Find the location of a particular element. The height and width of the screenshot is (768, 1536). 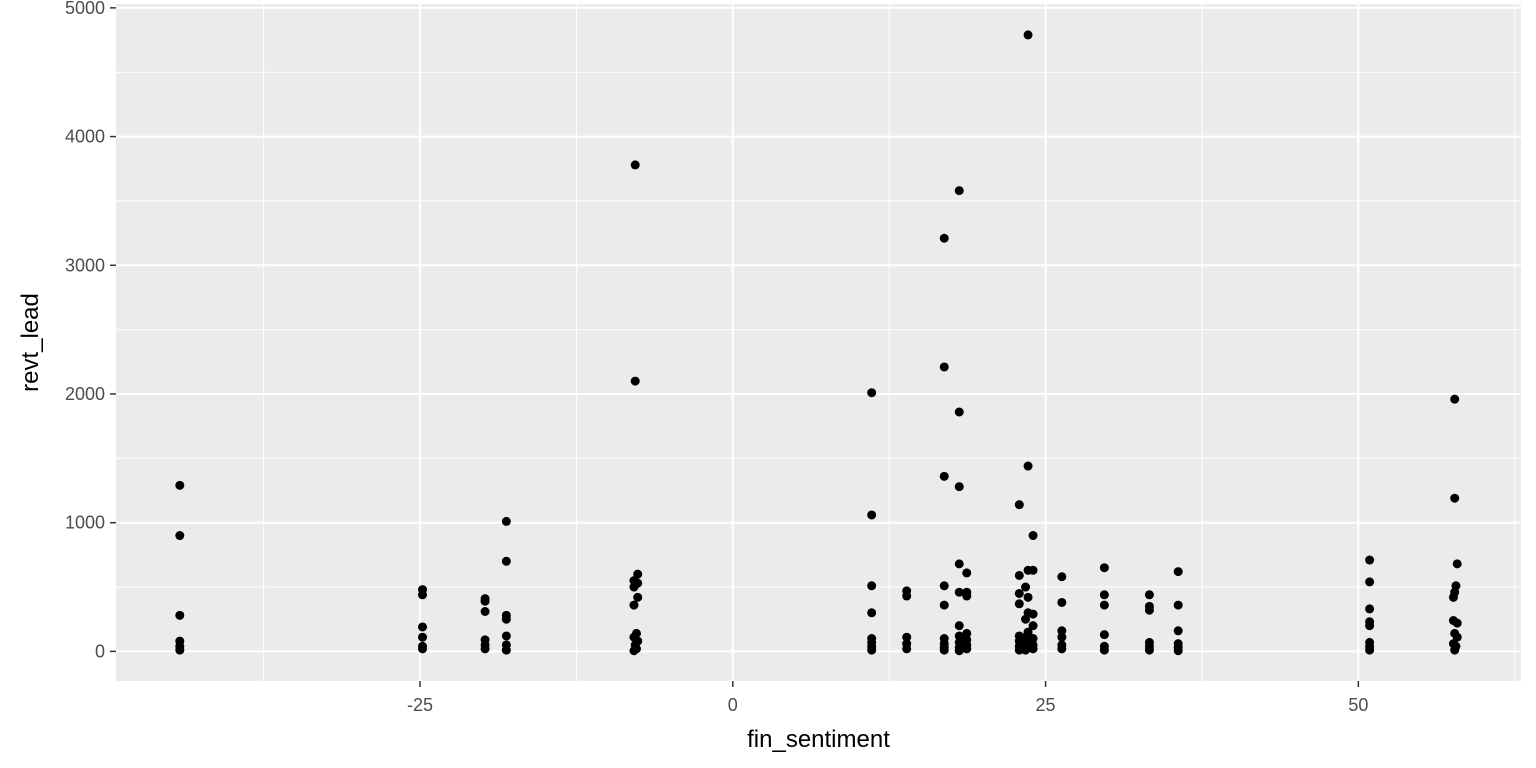

y-tick-label: 3000 is located at coordinates (85, 265).